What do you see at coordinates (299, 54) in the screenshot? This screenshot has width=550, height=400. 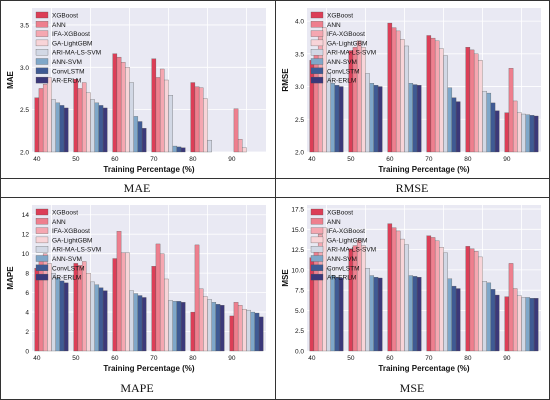 I see `y-tick-label: 3.5` at bounding box center [299, 54].